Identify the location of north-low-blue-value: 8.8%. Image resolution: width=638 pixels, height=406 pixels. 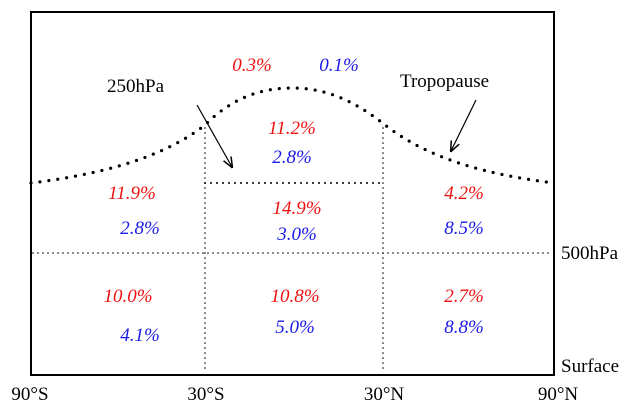
(464, 327).